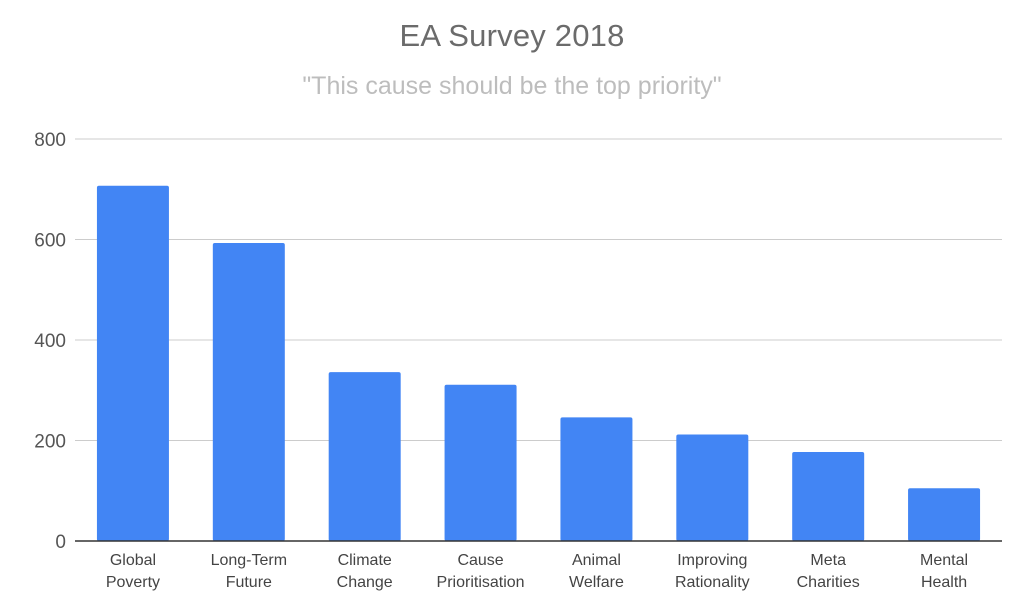 This screenshot has width=1024, height=615. What do you see at coordinates (512, 86) in the screenshot?
I see `chart-subtitle: "This cause should be the top priority"` at bounding box center [512, 86].